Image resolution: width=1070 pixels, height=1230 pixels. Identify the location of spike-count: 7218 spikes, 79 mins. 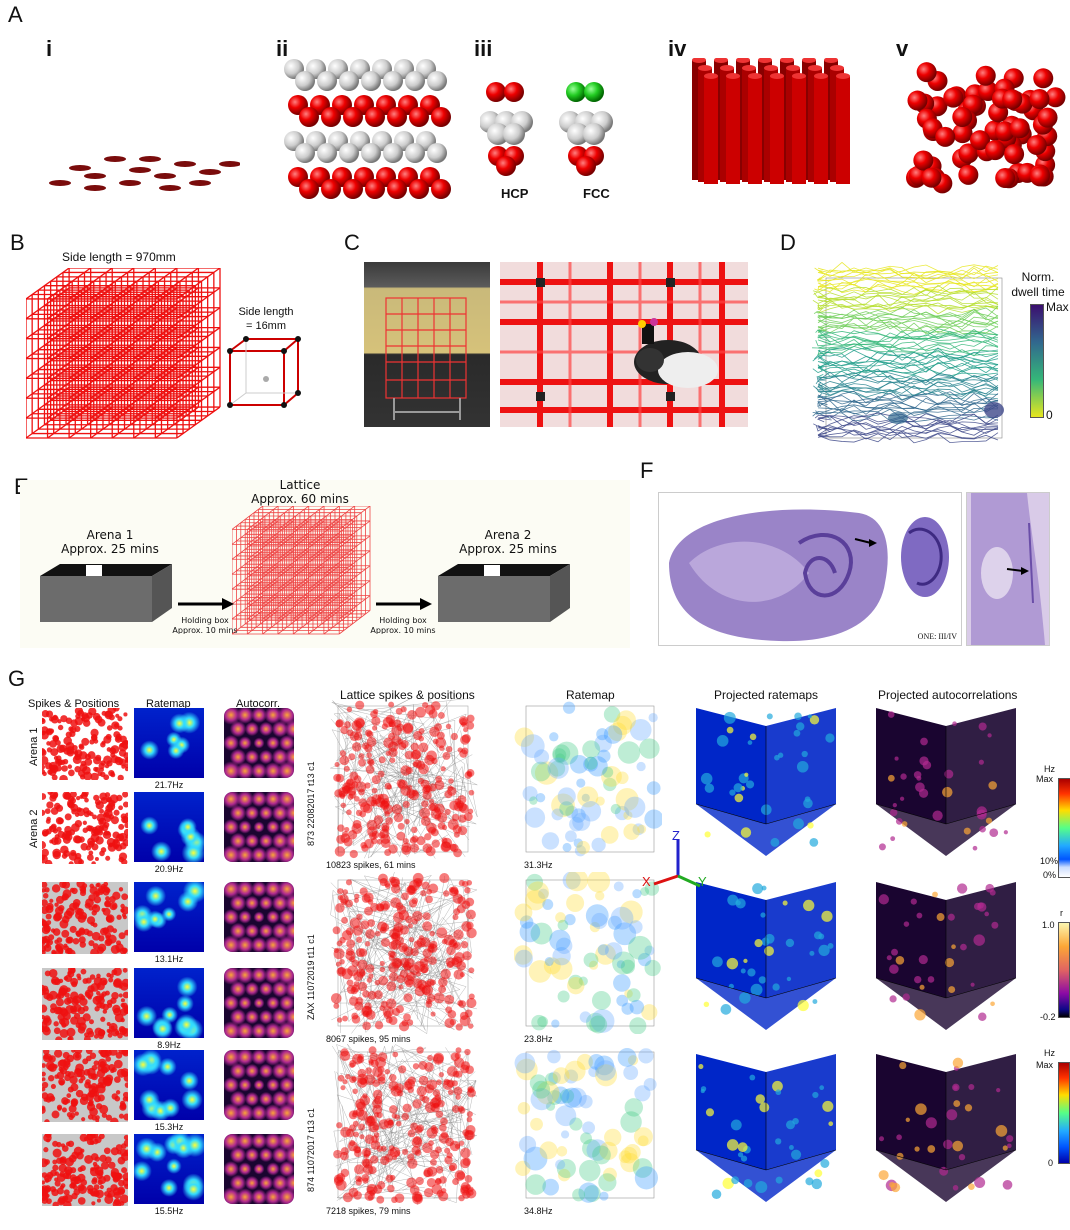
(368, 1211).